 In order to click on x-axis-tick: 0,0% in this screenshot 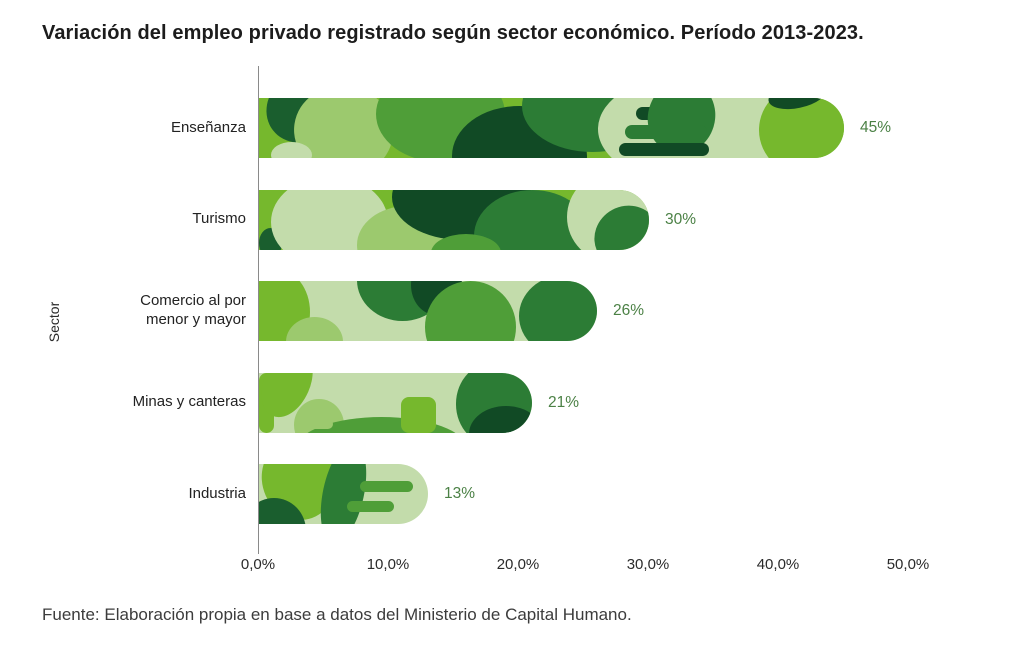, I will do `click(258, 564)`.